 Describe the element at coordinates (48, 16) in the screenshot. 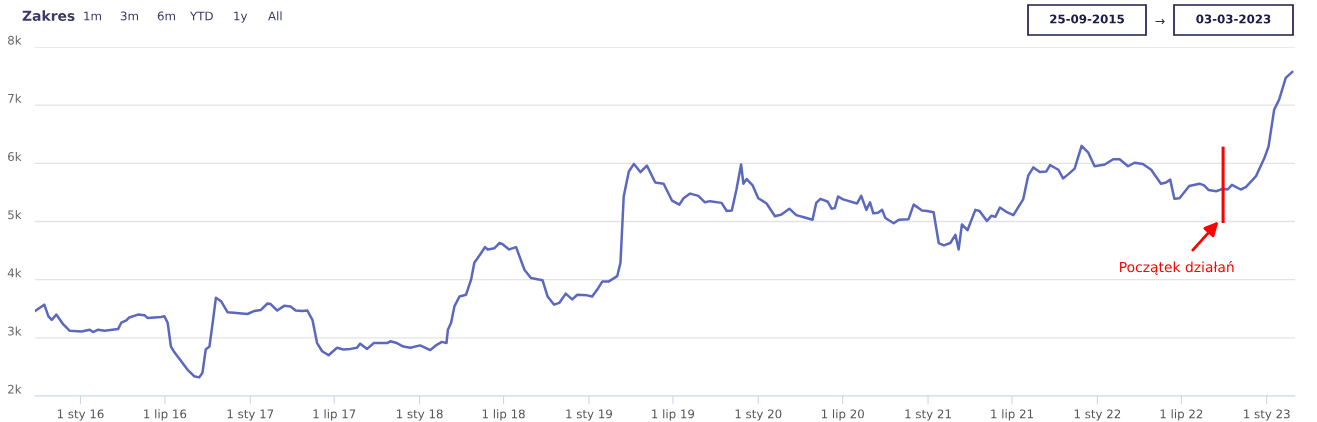

I see `text: Zakres` at that location.